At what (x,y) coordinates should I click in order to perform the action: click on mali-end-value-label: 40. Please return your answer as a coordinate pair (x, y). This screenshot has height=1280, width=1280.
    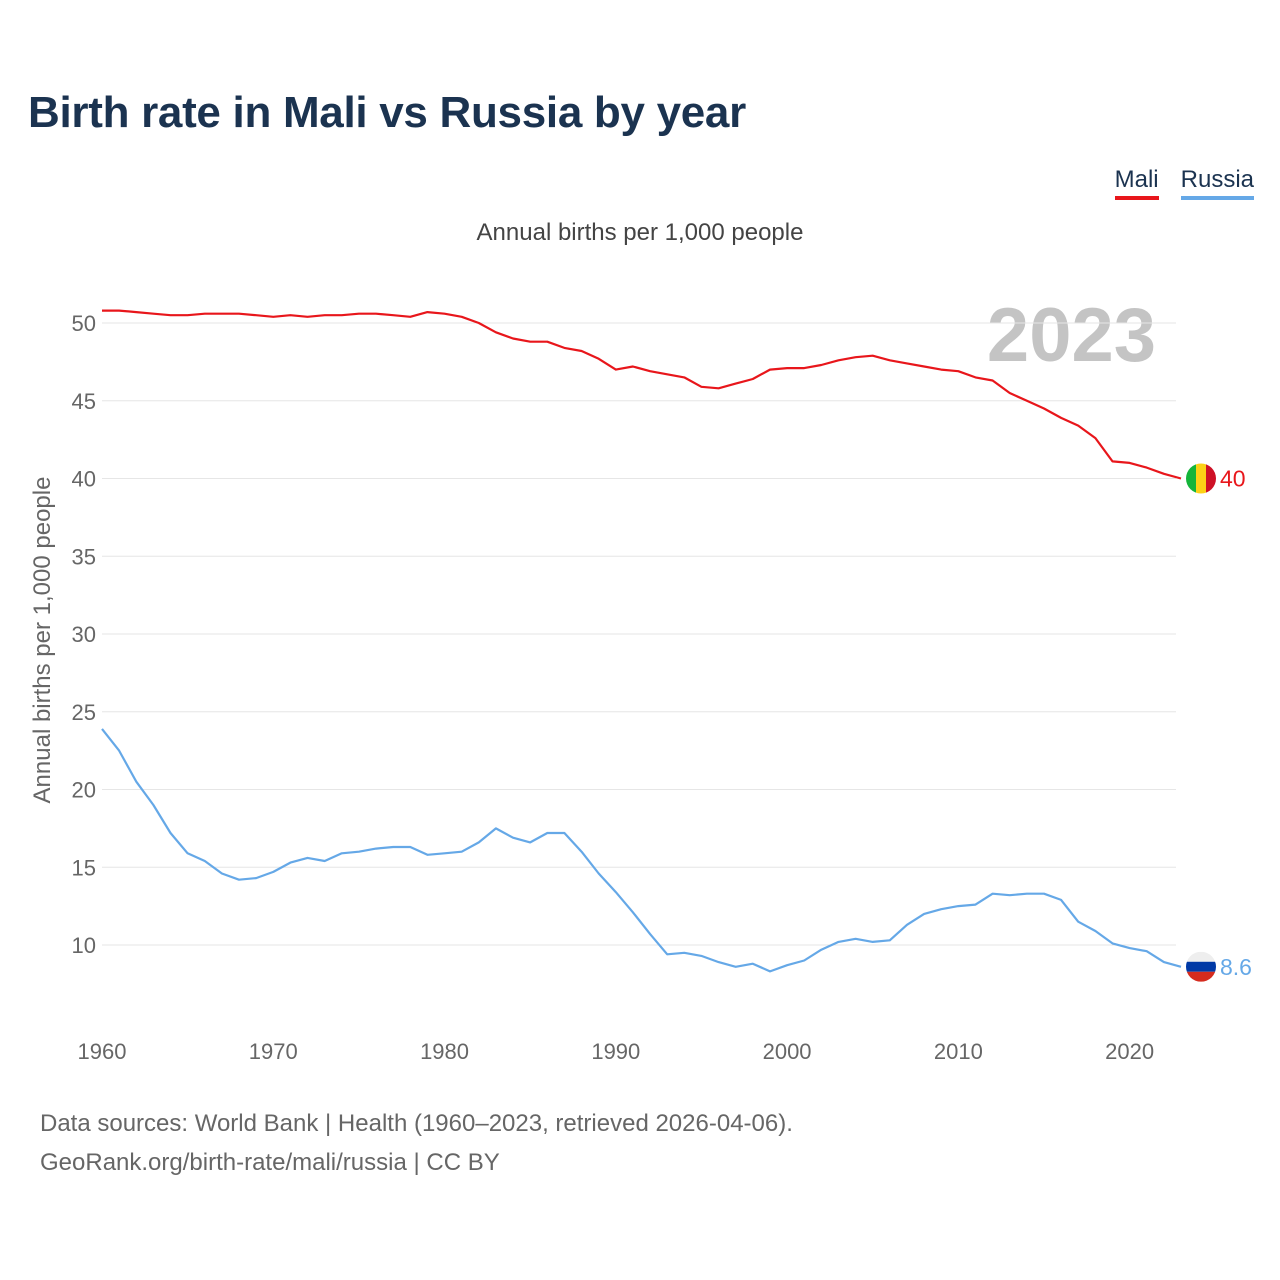
    Looking at the image, I should click on (1233, 479).